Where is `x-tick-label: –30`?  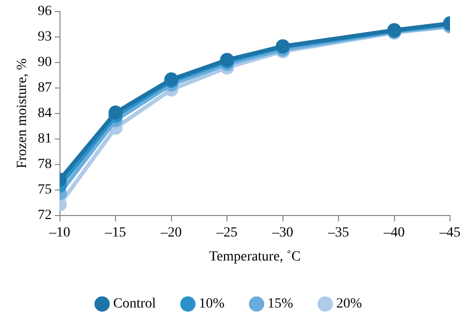
x-tick-label: –30 is located at coordinates (282, 232).